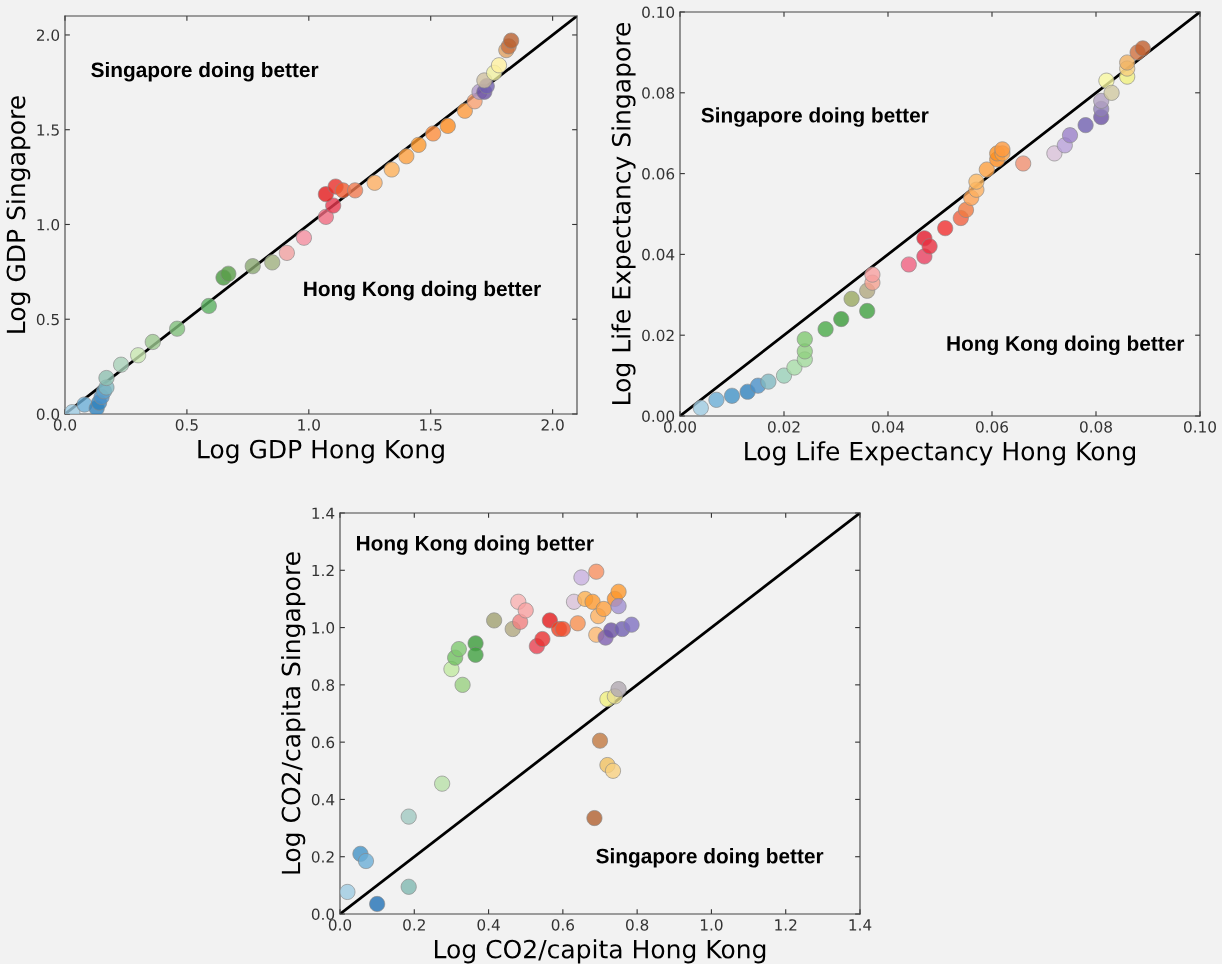 This screenshot has width=1222, height=964. I want to click on y-tick-label: 0.02, so click(658, 335).